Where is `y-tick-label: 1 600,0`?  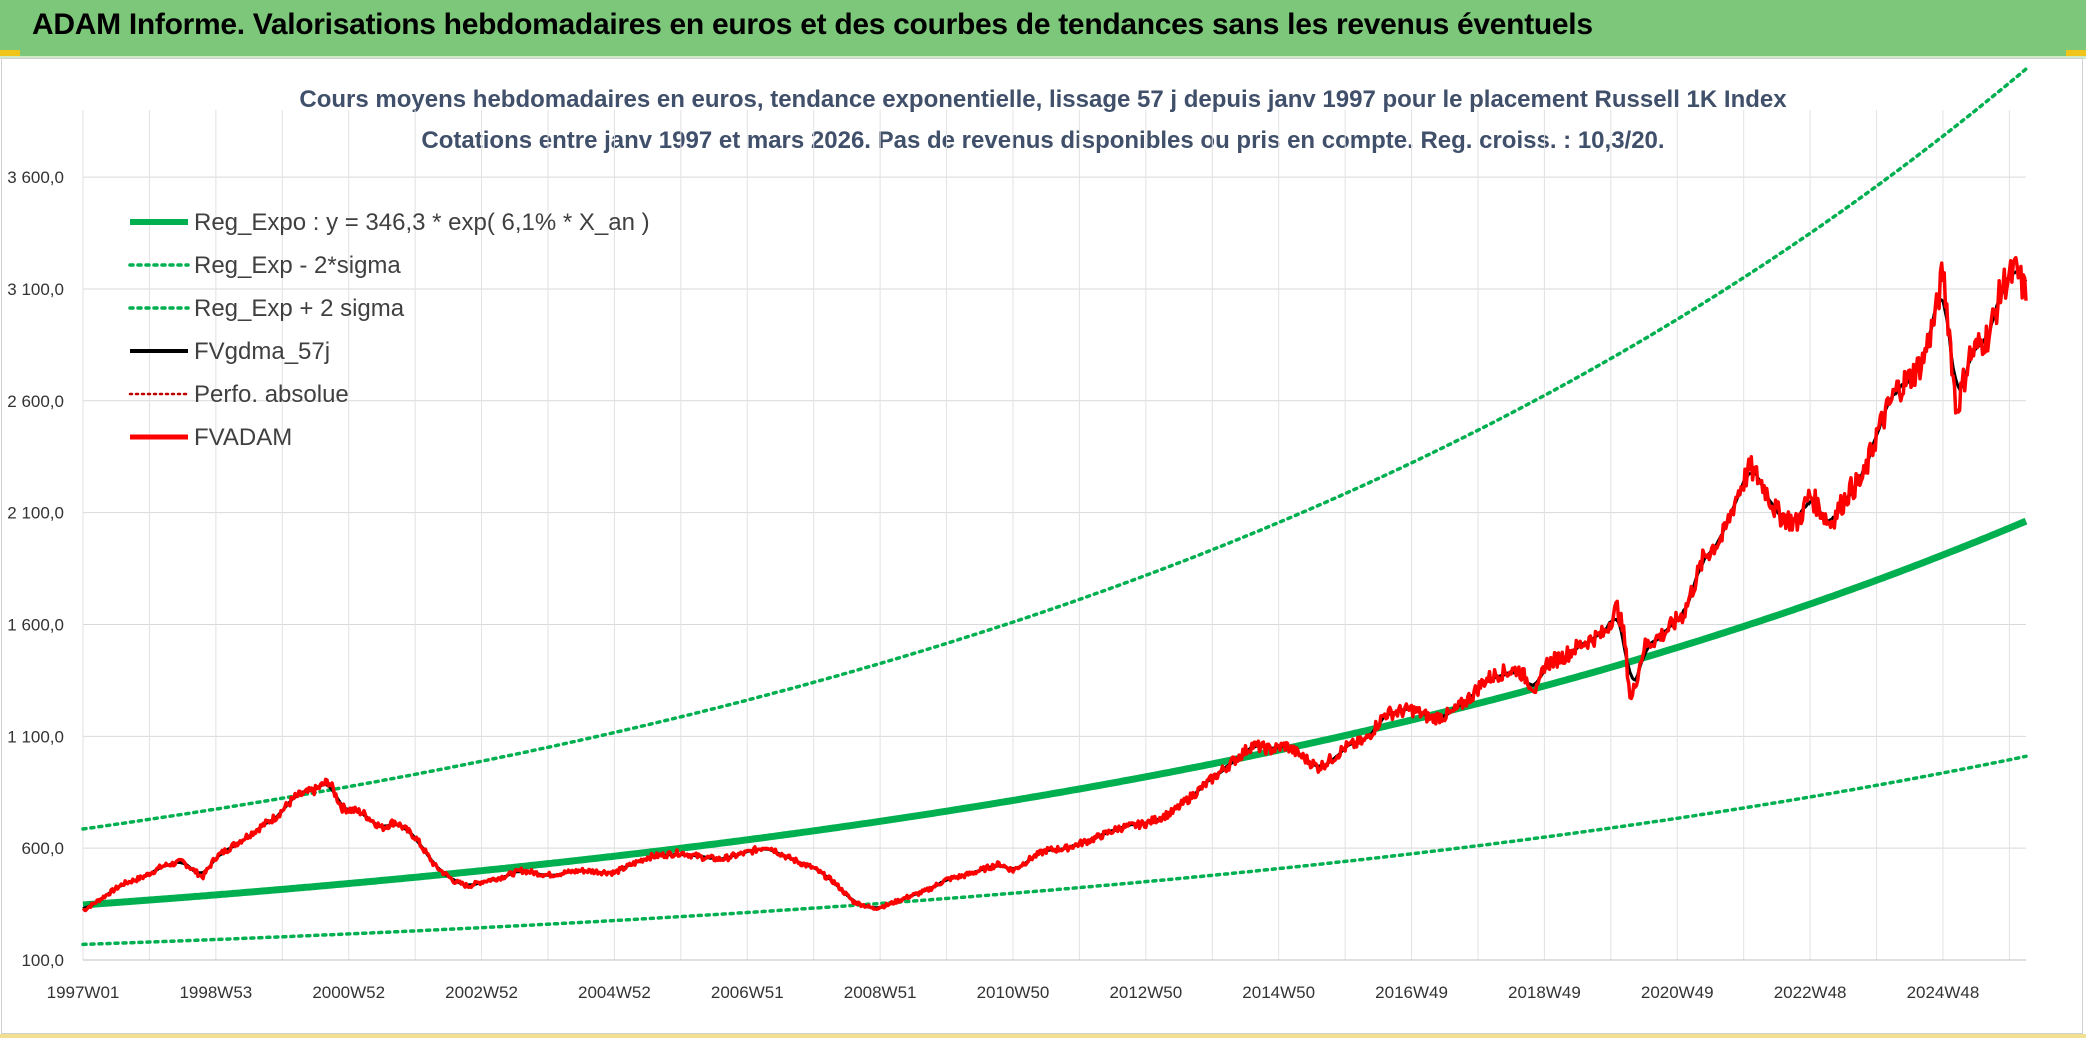
y-tick-label: 1 600,0 is located at coordinates (35, 624).